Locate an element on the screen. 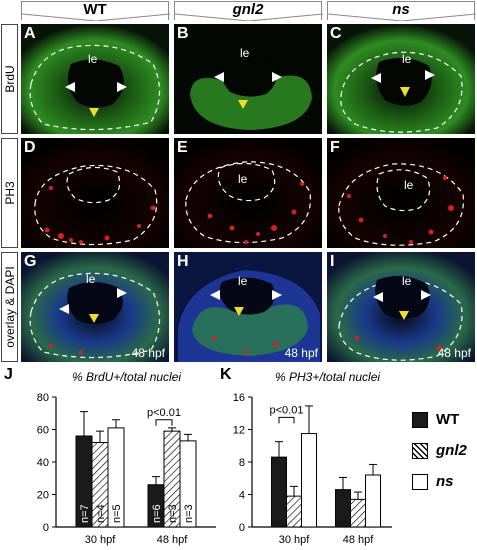 The image size is (477, 550). y-tick-label: 40 is located at coordinates (43, 463).